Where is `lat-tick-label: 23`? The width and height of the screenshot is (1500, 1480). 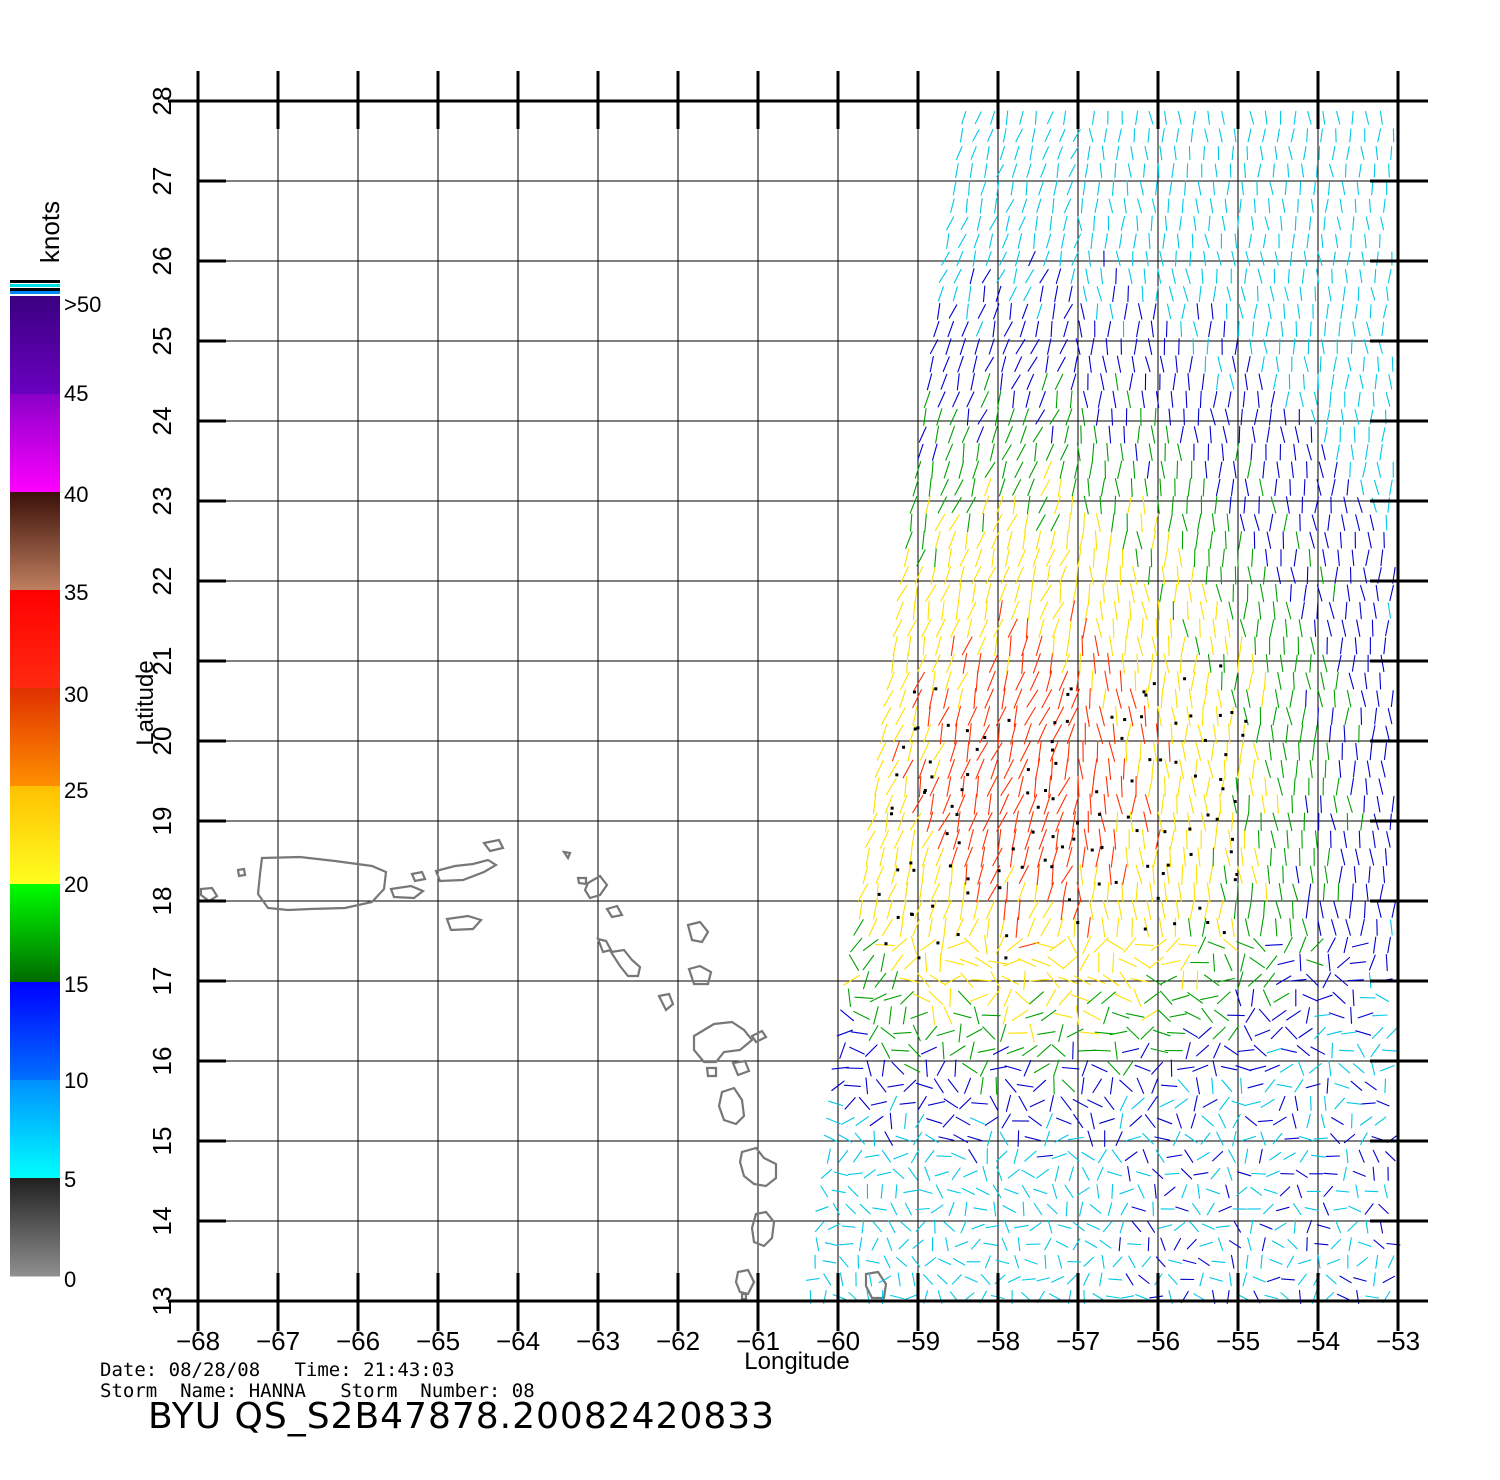 lat-tick-label: 23 is located at coordinates (162, 501).